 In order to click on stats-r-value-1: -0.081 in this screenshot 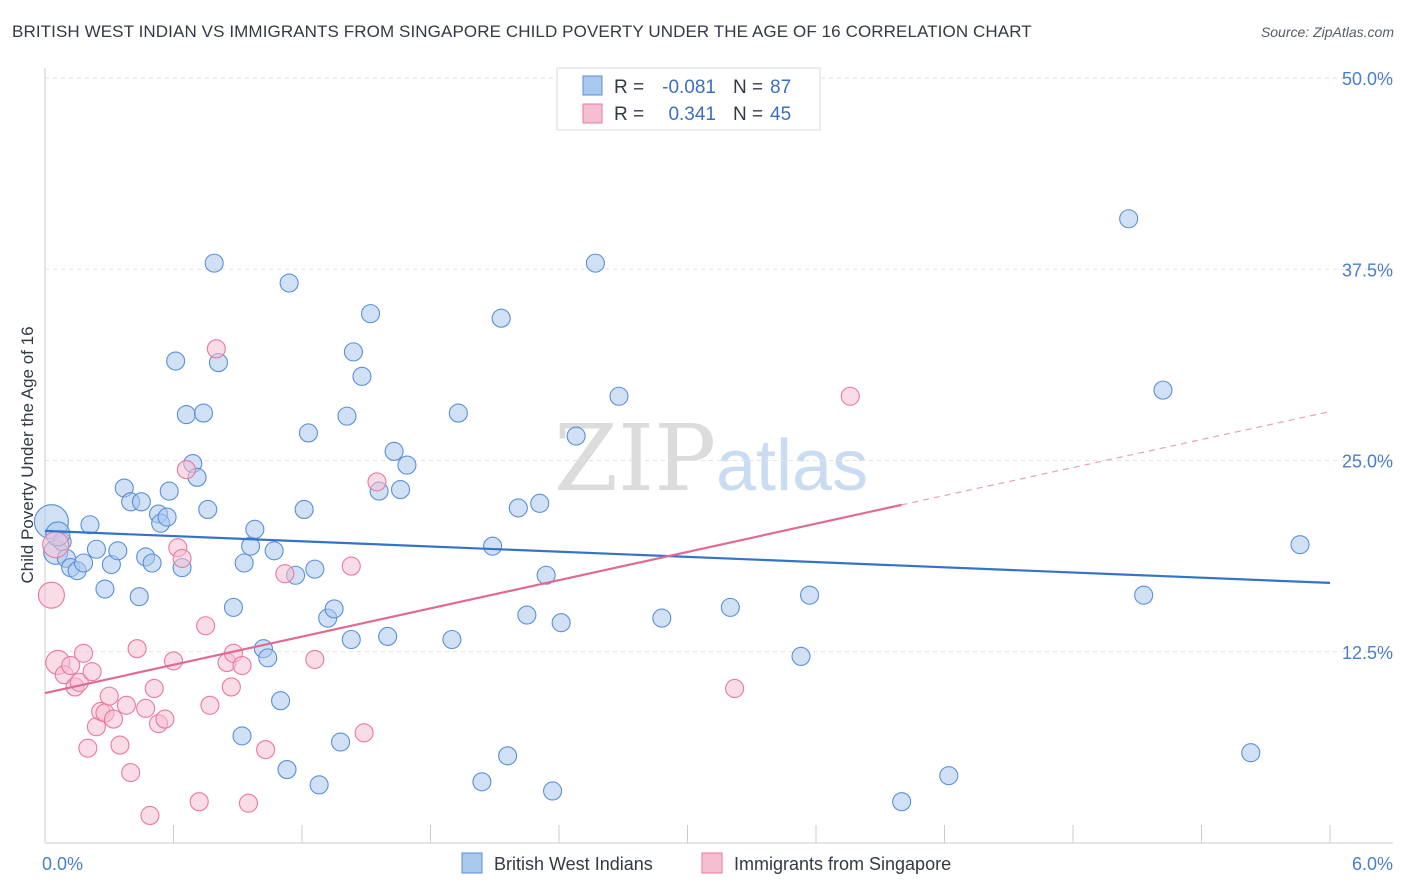, I will do `click(689, 87)`.